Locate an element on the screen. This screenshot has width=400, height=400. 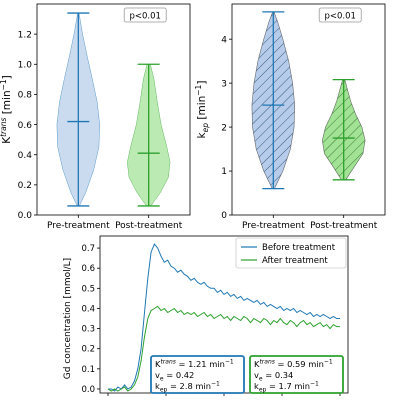
parameter-text: Ktrans = 0.59 min−1 is located at coordinates (293, 364).